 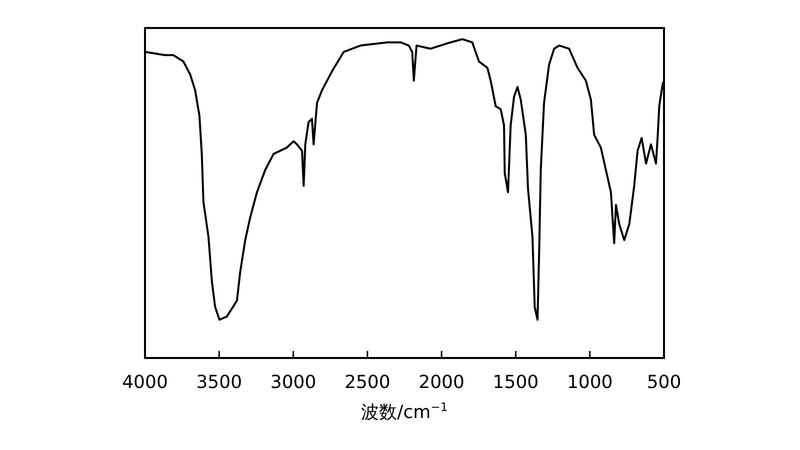 What do you see at coordinates (441, 382) in the screenshot?
I see `x-tick-label: 2000` at bounding box center [441, 382].